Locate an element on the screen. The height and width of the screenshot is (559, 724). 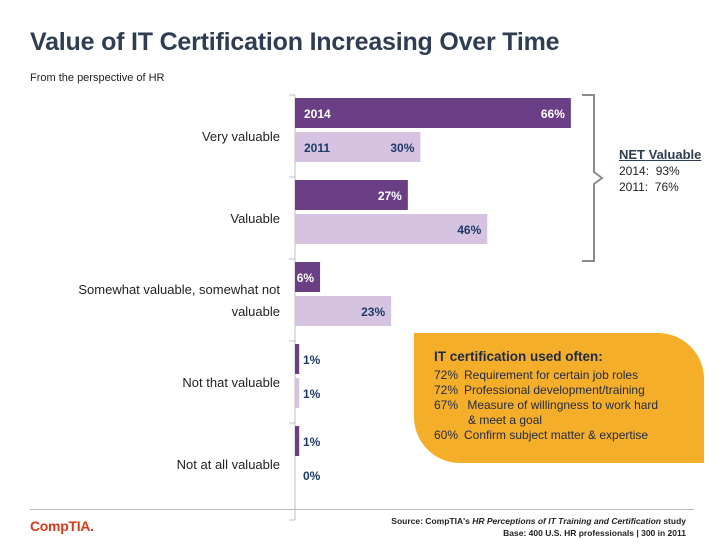
category-label: Not that valuable is located at coordinates (231, 382).